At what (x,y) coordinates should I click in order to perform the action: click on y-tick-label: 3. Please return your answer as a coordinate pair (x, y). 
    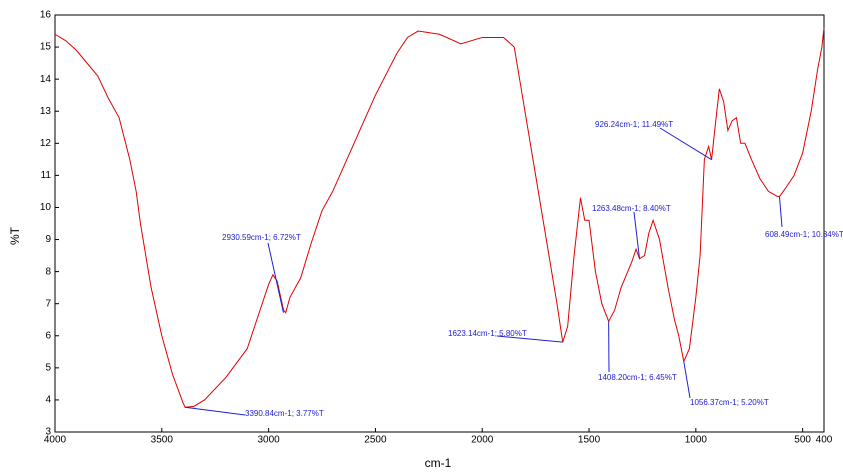
    Looking at the image, I should click on (48, 432).